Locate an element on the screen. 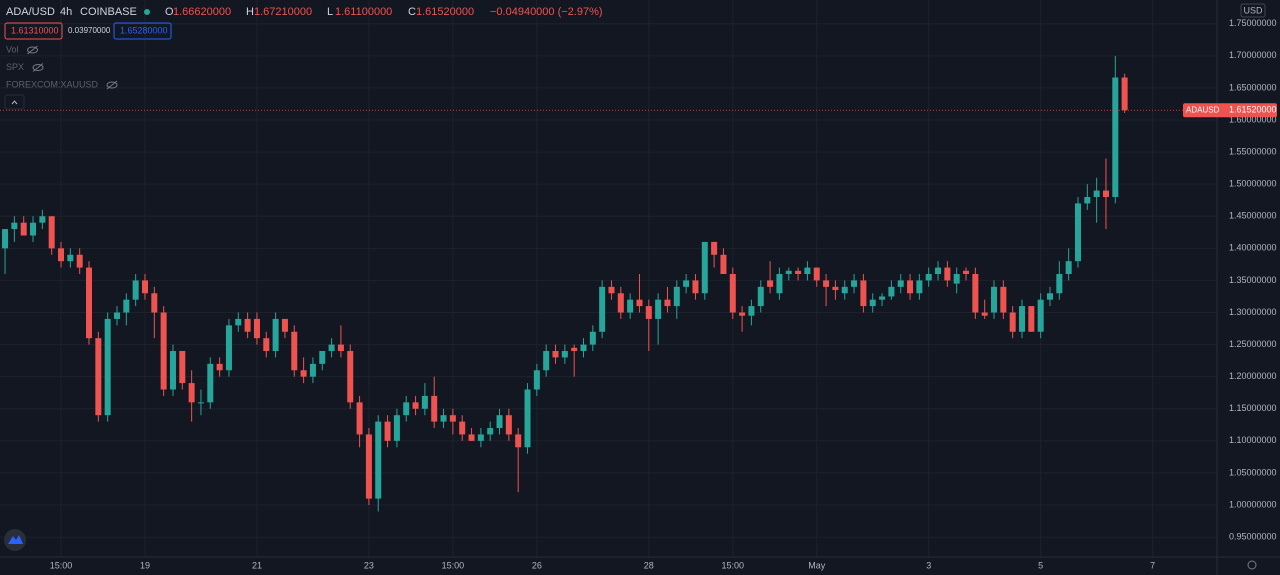  y-tick-label: 1.10000000 is located at coordinates (1253, 440).